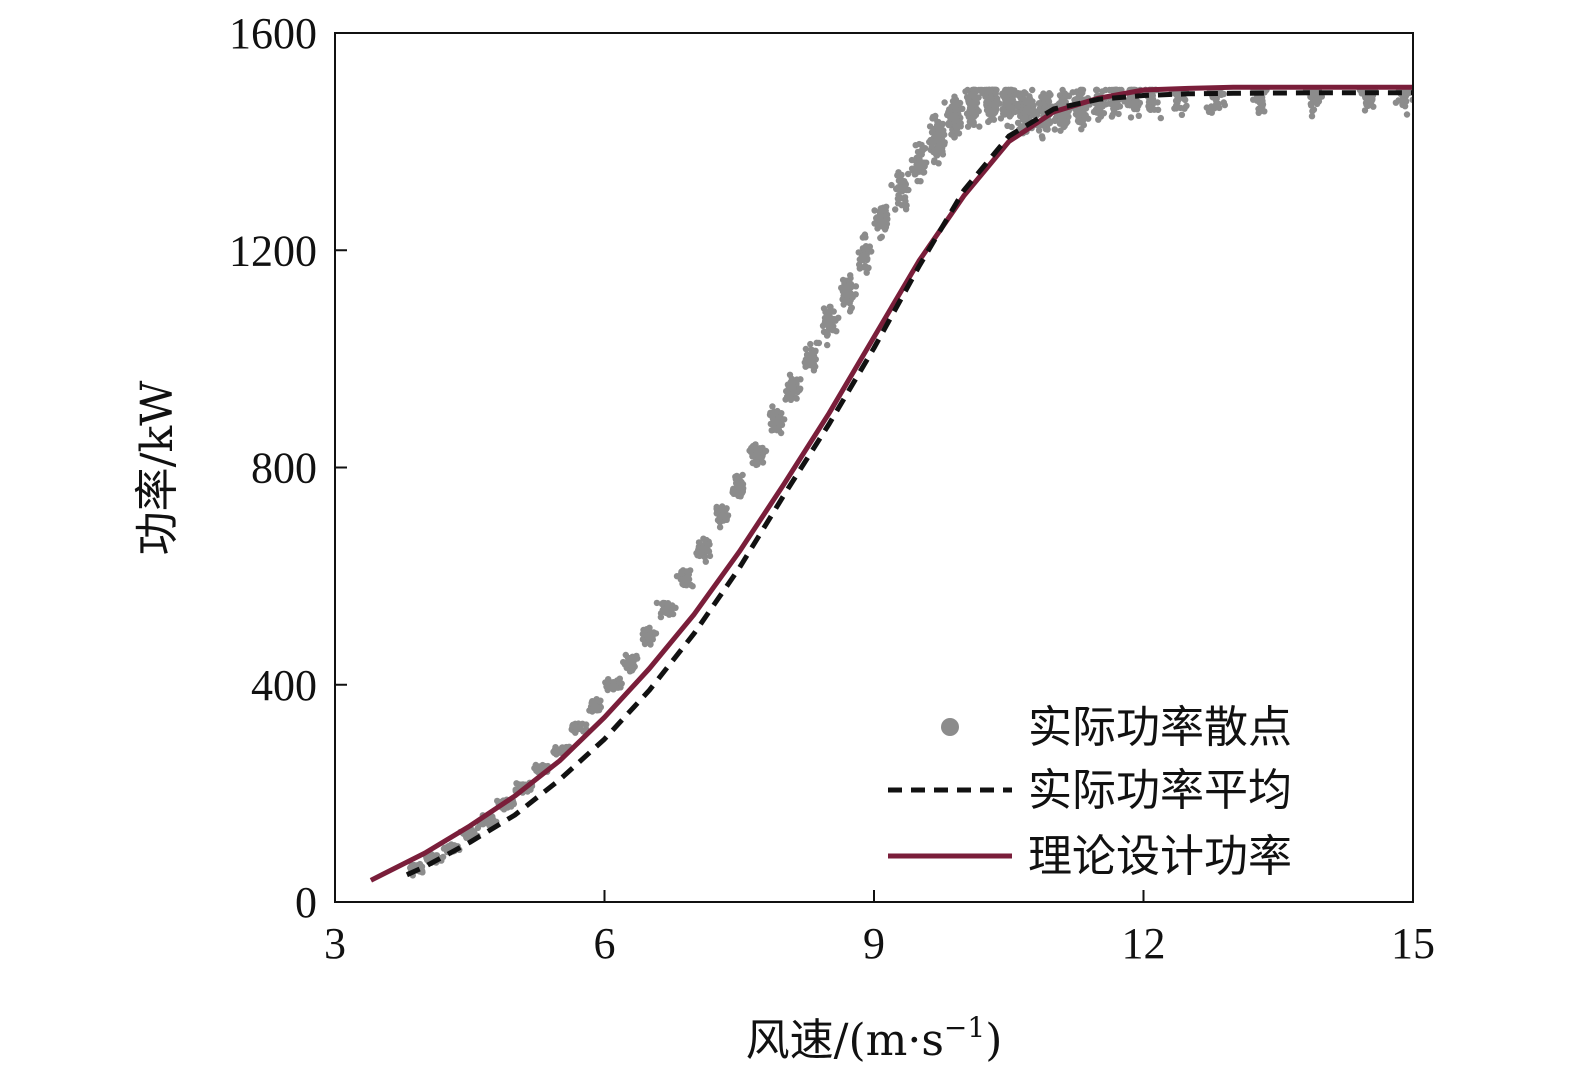  Describe the element at coordinates (1144, 943) in the screenshot. I see `x-tick-label-3: 12` at that location.